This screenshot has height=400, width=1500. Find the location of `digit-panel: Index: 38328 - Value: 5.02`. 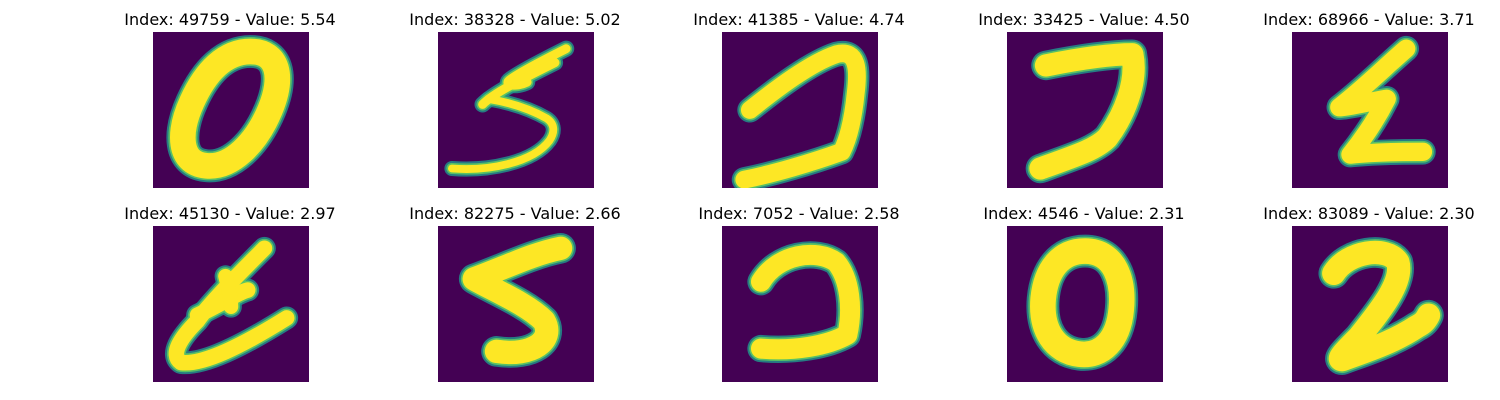

digit-panel: Index: 38328 - Value: 5.02 is located at coordinates (515, 100).